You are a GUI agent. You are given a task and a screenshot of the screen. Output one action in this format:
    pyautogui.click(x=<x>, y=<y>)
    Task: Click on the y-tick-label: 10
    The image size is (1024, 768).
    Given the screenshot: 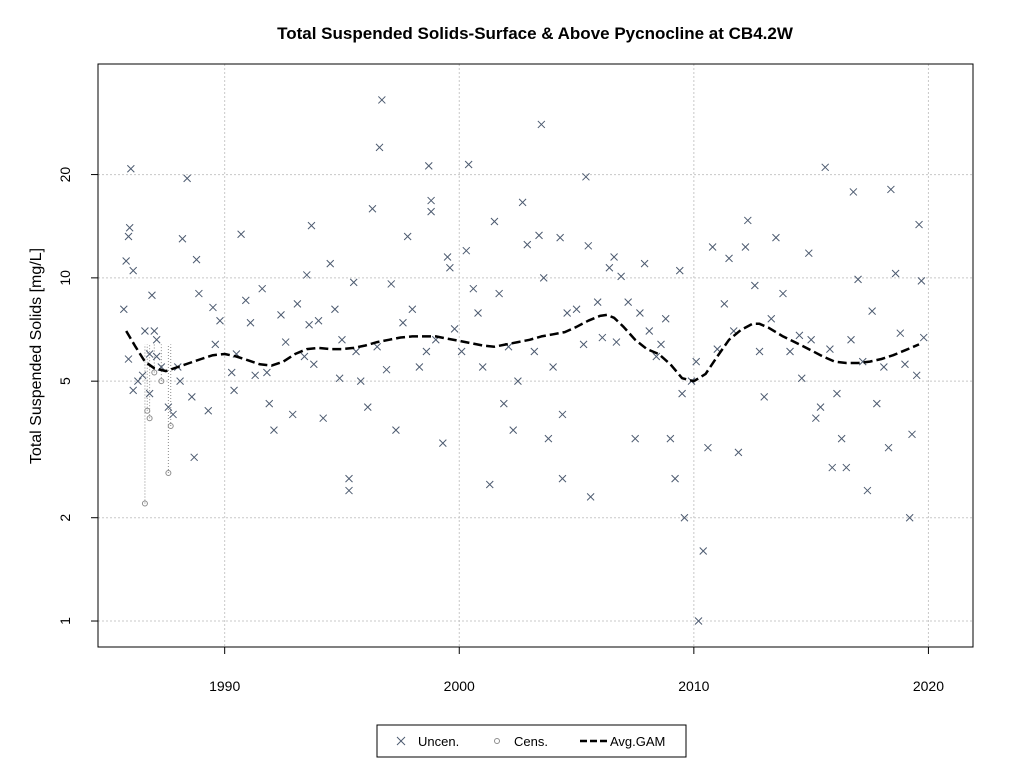 What is the action you would take?
    pyautogui.click(x=65, y=278)
    